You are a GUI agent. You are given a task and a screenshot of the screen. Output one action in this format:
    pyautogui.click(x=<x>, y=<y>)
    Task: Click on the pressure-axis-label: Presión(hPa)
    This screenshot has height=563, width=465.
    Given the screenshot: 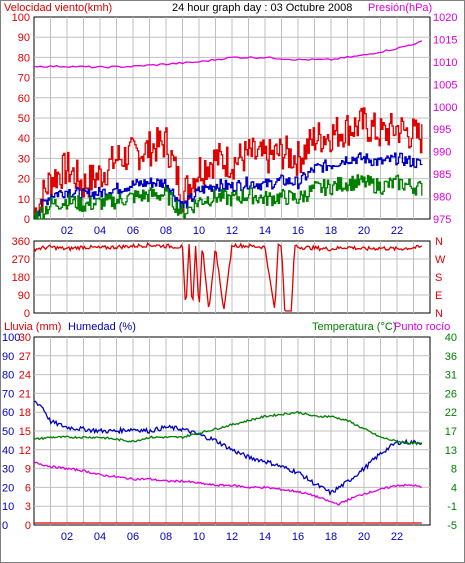 What is the action you would take?
    pyautogui.click(x=400, y=8)
    